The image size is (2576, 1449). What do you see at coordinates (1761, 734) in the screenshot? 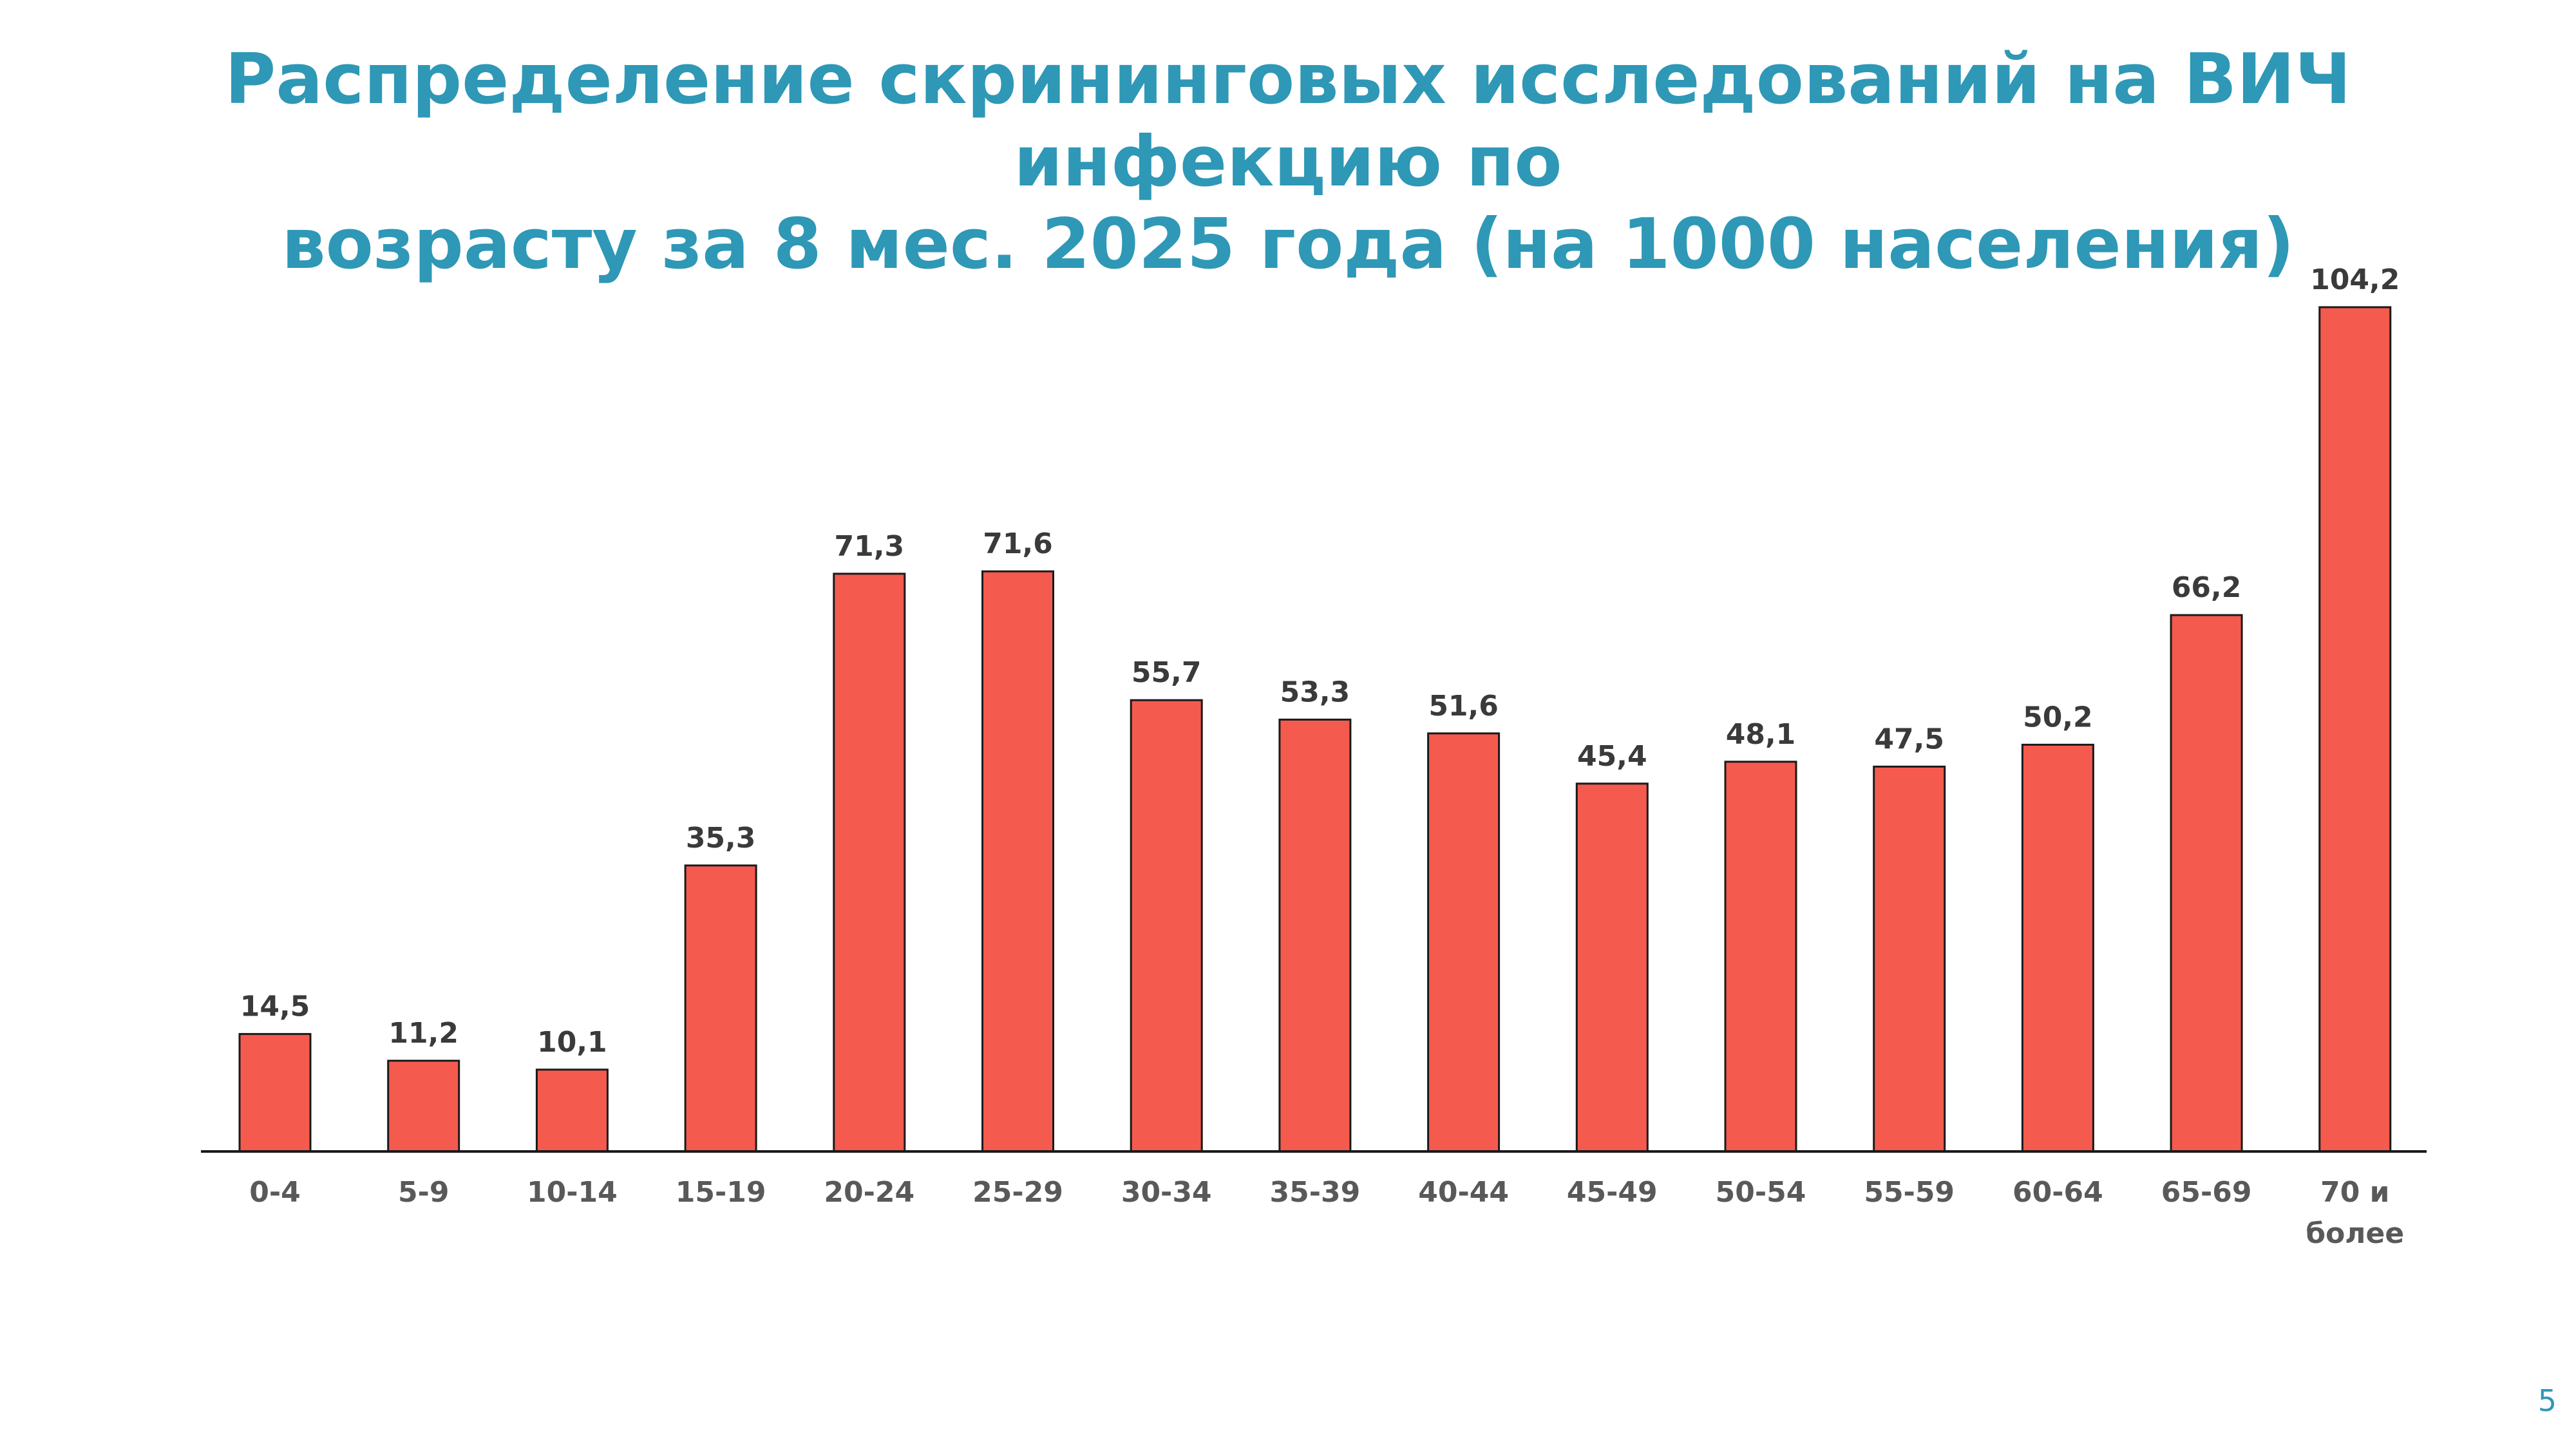
I see `data-label: 48,1` at bounding box center [1761, 734].